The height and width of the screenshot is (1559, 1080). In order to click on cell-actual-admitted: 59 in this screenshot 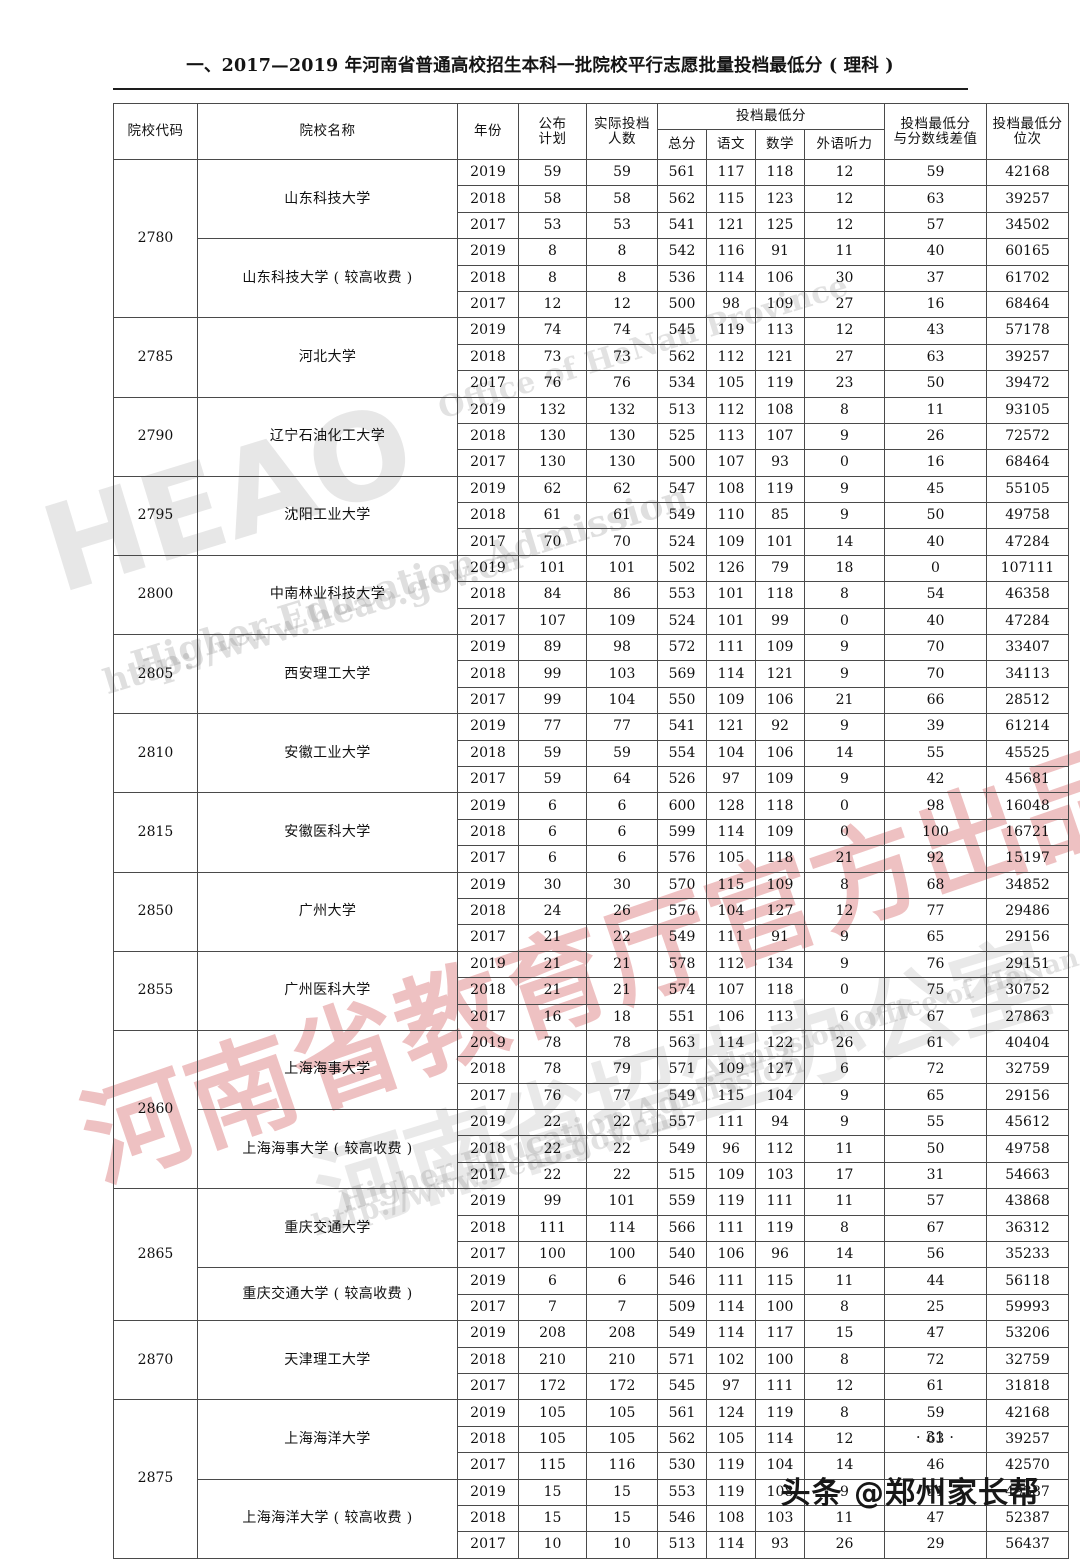, I will do `click(622, 172)`.